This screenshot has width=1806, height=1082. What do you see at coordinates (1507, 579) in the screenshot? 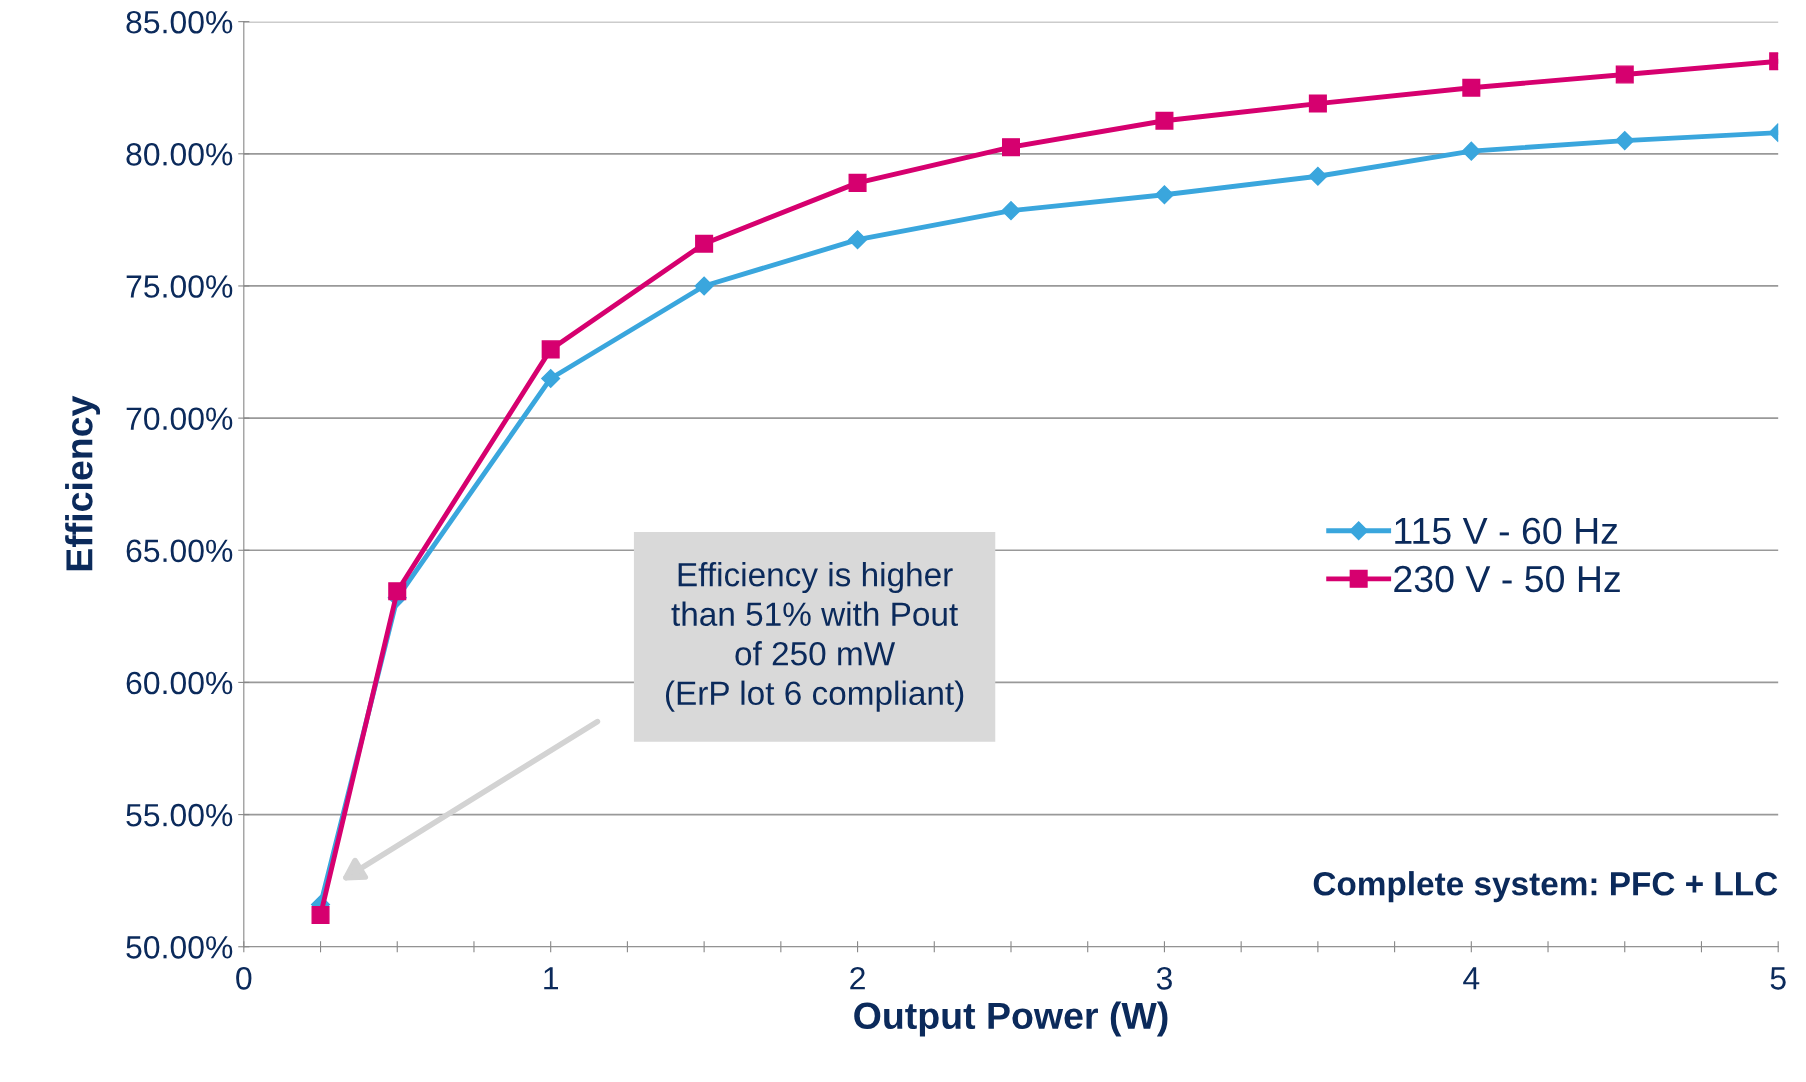
I see `legend-label: 230 V - 50 Hz` at bounding box center [1507, 579].